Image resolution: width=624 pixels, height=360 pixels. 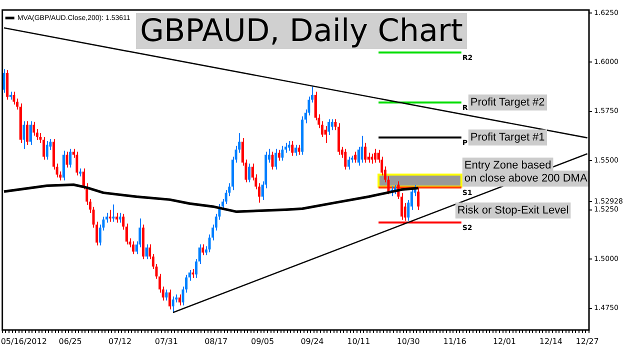 I want to click on x-tick-label: 11/16, so click(x=454, y=341).